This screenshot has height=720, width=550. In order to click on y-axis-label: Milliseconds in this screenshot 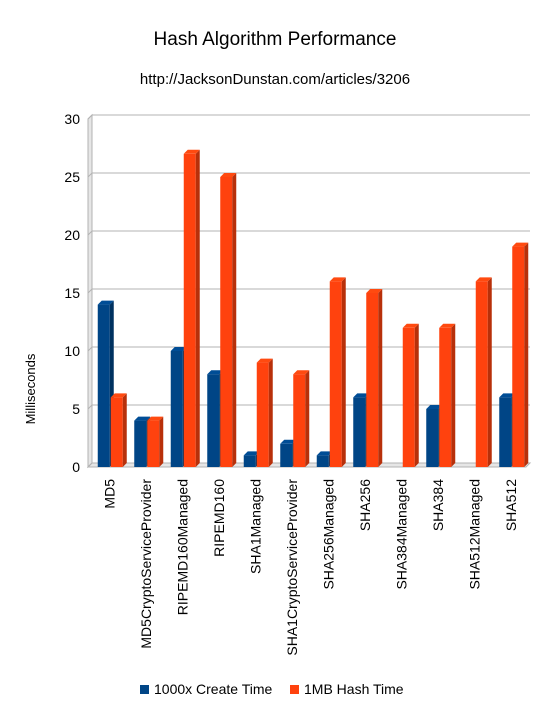, I will do `click(30, 388)`.